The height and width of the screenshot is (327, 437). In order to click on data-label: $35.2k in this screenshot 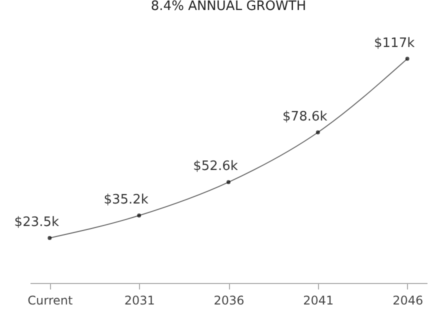, I will do `click(126, 200)`.